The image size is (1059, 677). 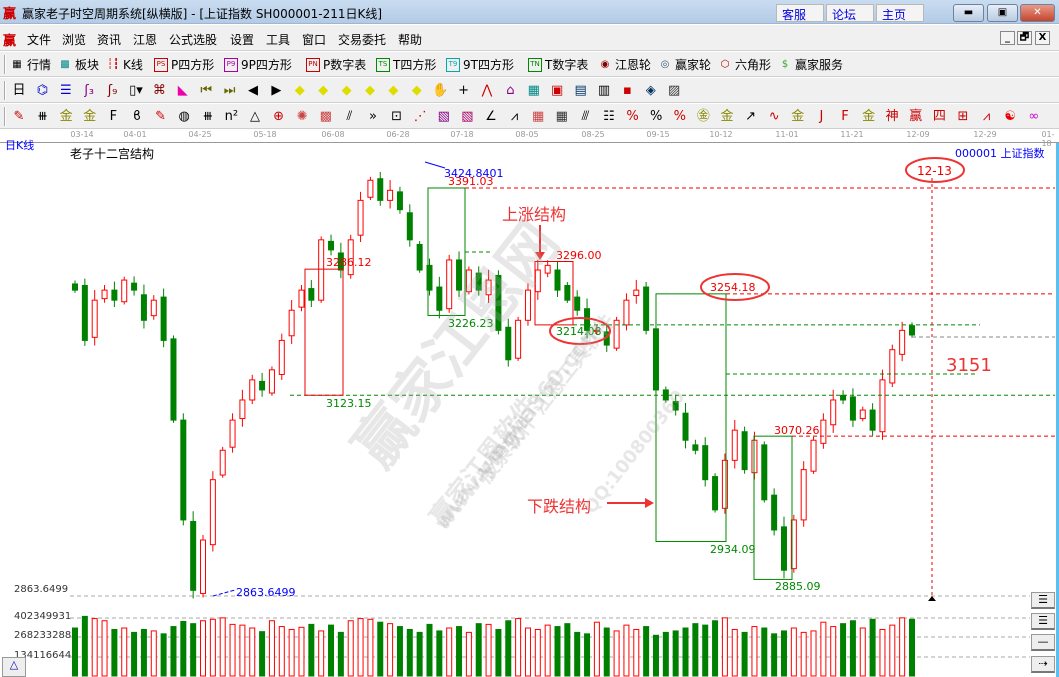 I want to click on grid-icon: ▩, so click(x=325, y=116).